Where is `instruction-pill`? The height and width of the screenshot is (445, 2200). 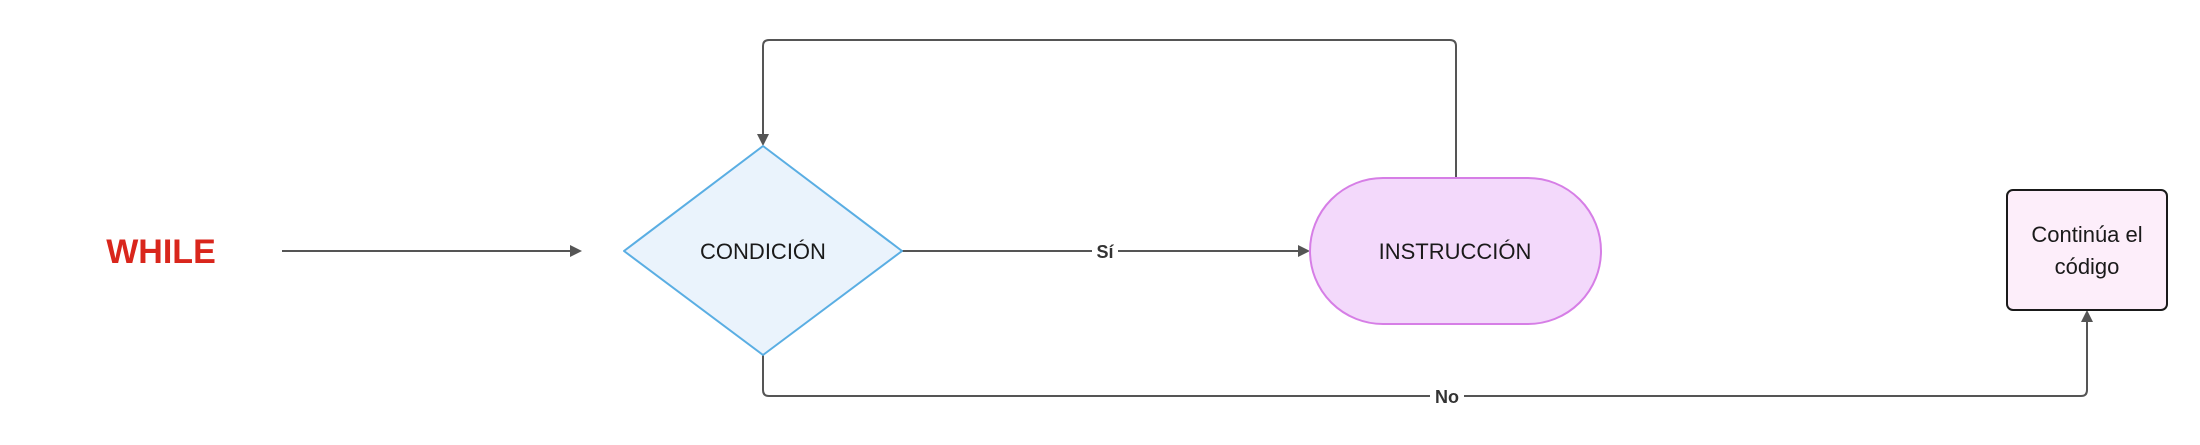
instruction-pill is located at coordinates (1455, 251).